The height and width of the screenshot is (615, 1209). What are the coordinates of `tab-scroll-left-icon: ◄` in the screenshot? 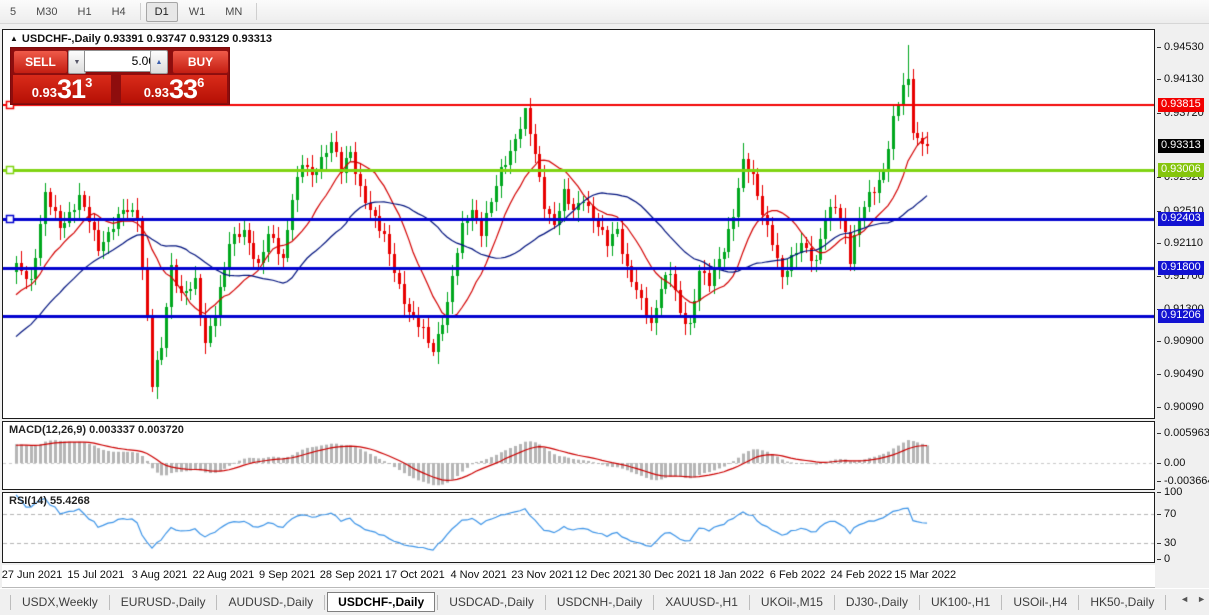 It's located at (1185, 599).